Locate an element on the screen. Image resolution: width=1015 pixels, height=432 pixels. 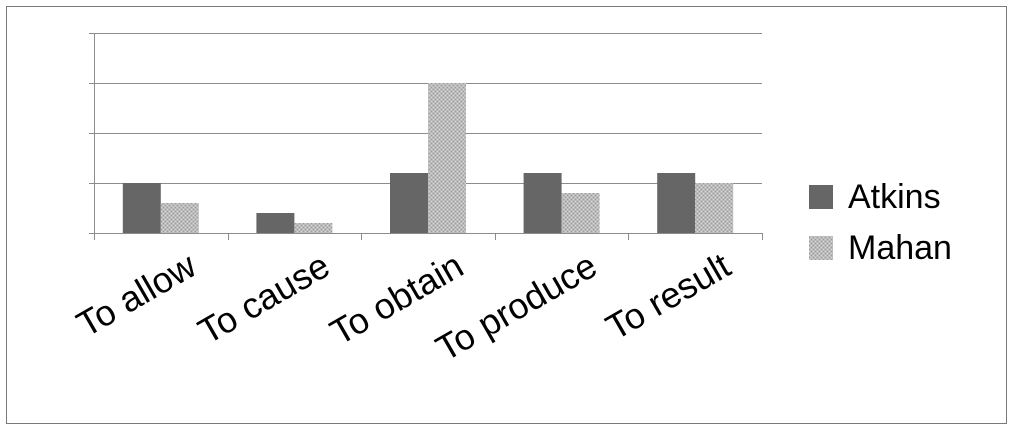
legend-swatch-mahan is located at coordinates (821, 248).